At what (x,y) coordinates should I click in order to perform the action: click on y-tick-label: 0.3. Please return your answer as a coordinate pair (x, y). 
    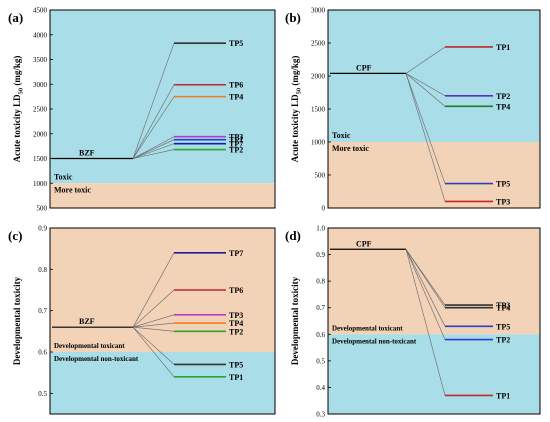
    Looking at the image, I should click on (320, 415).